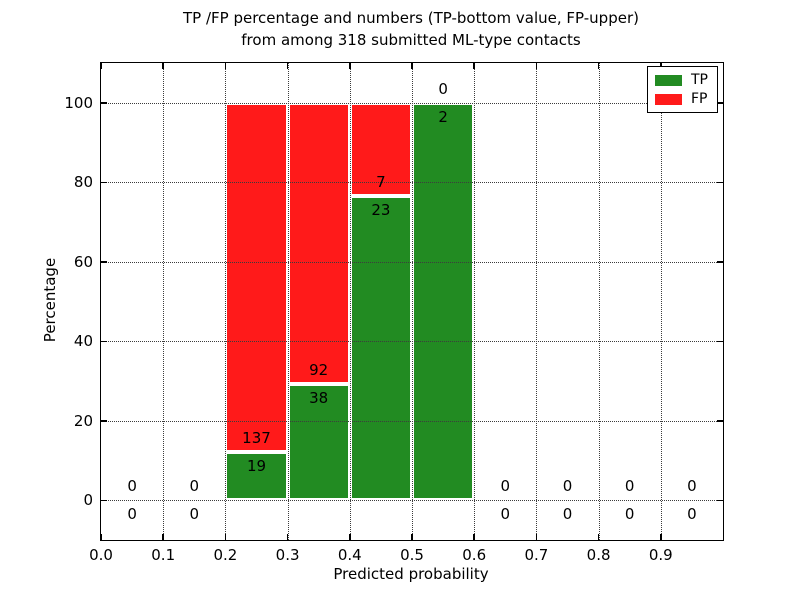  I want to click on x-tick-label: 0.4, so click(349, 555).